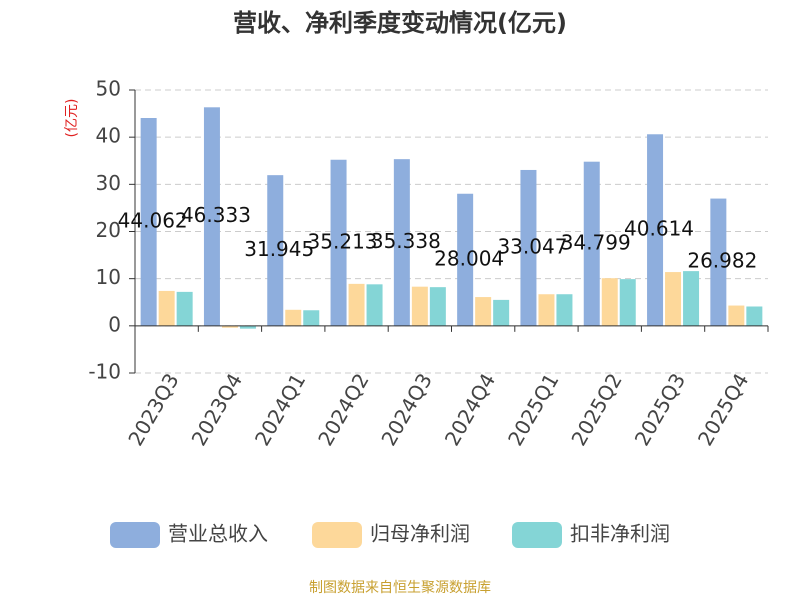  Describe the element at coordinates (400, 23) in the screenshot. I see `chart-title: 营收、净利季度变动情况(亿元)` at that location.